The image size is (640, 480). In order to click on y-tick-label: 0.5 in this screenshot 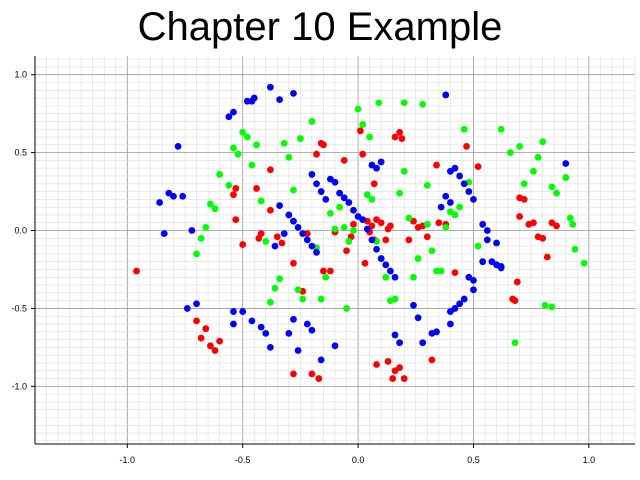, I will do `click(20, 153)`.